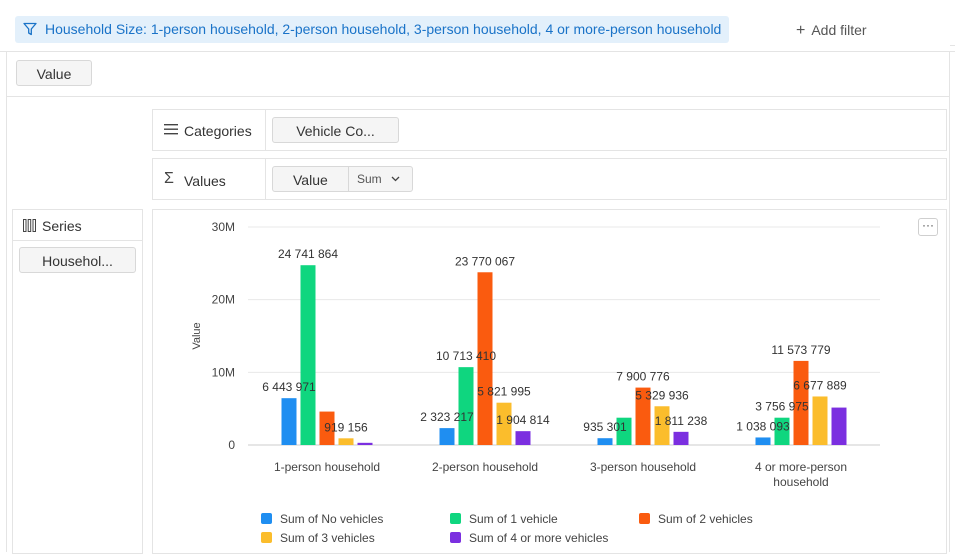  I want to click on value-measure-pill: Value Sum, so click(342, 179).